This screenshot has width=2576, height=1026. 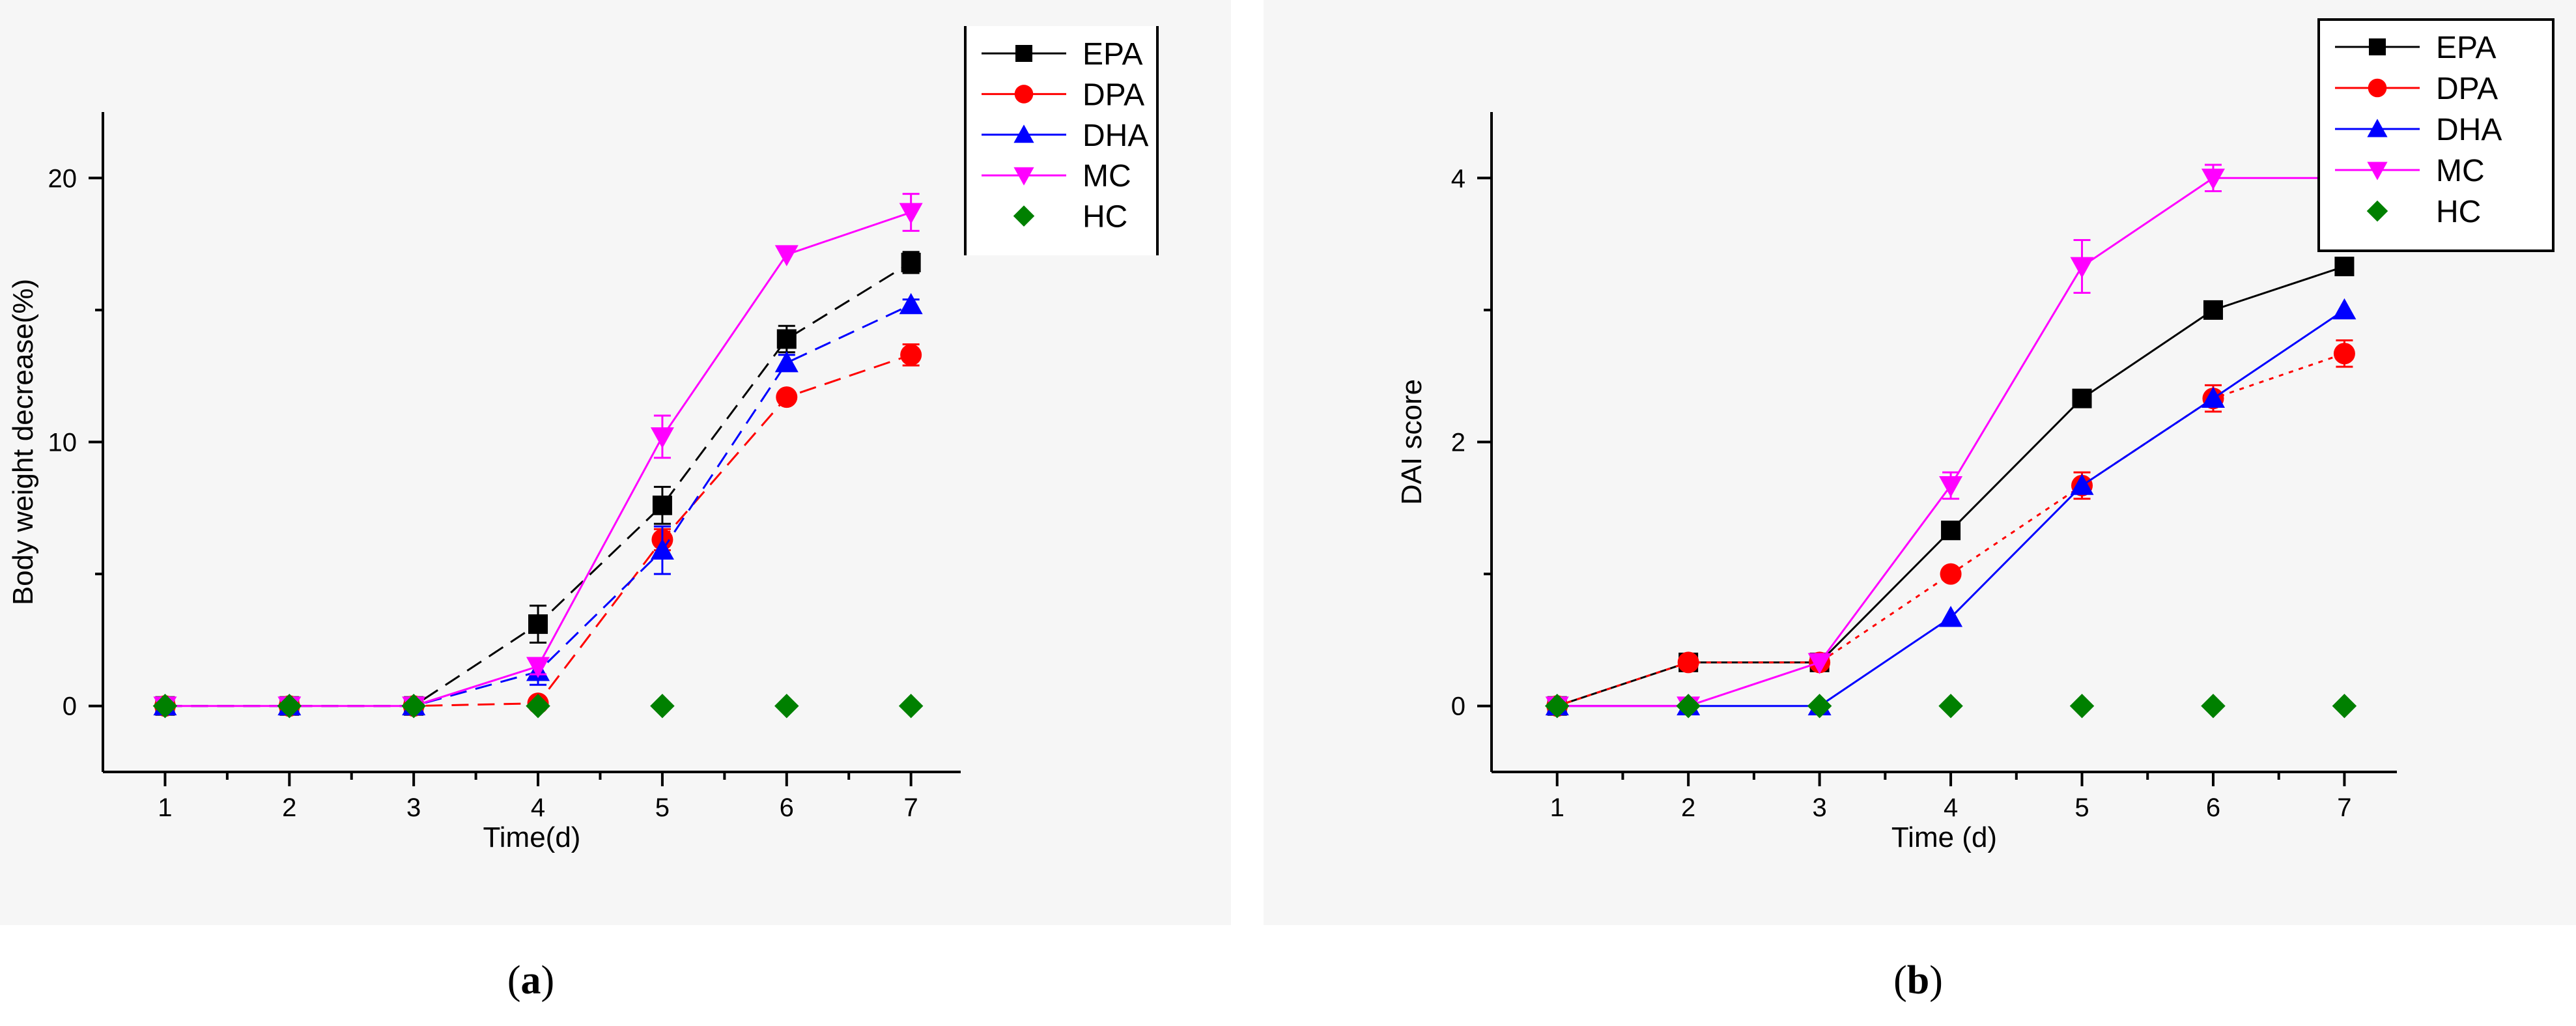 What do you see at coordinates (1061, 141) in the screenshot?
I see `legend-background` at bounding box center [1061, 141].